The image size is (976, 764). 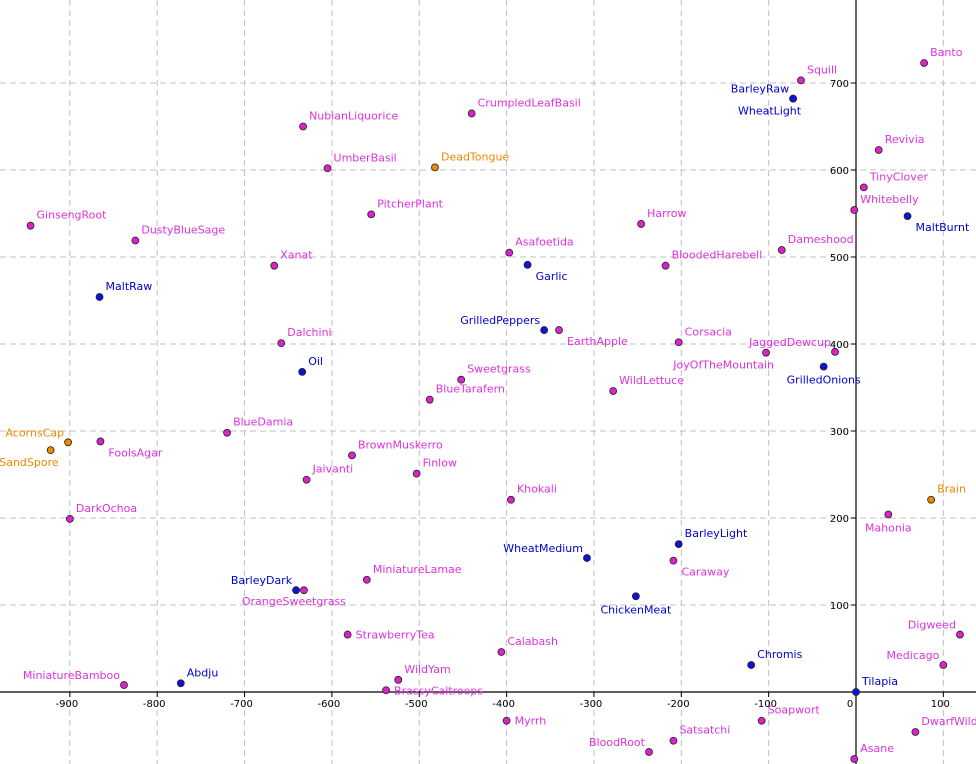 I want to click on label-wheat-light: WheatLight, so click(x=770, y=111).